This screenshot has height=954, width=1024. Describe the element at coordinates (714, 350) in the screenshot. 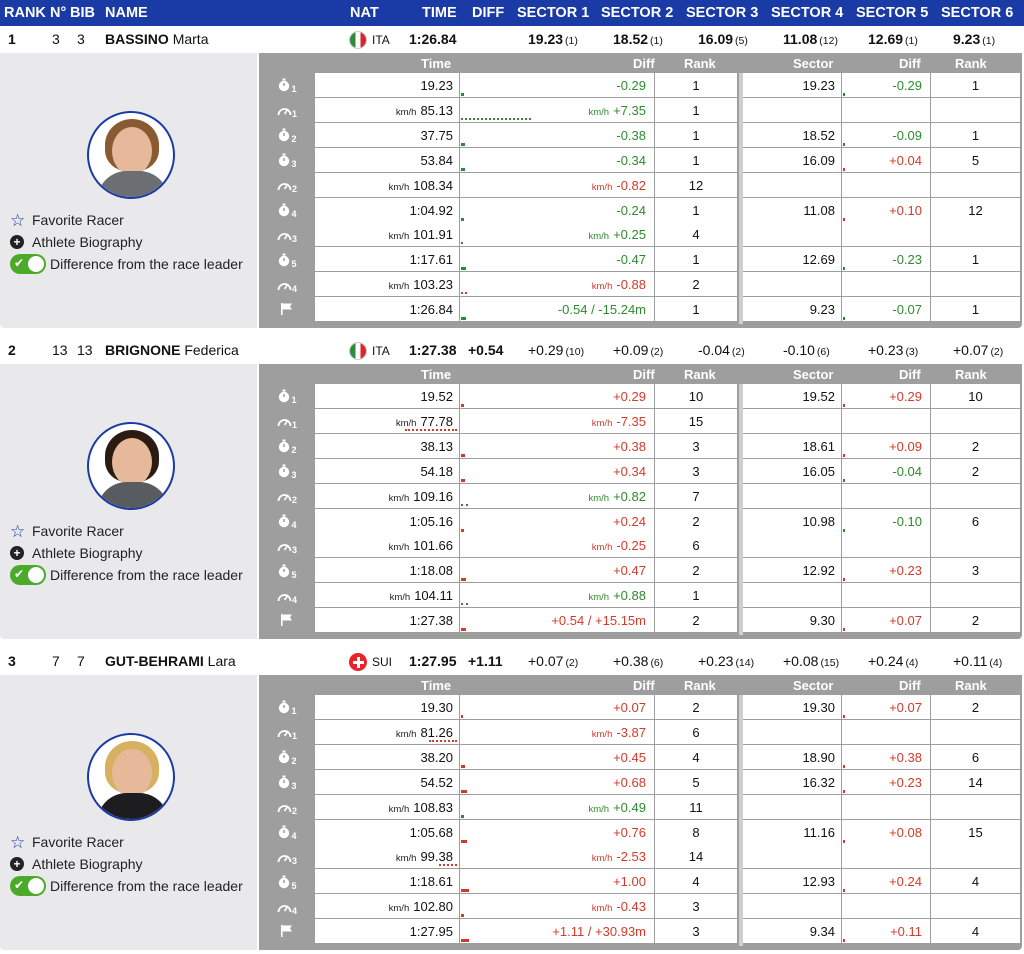

I see `sector-value: -0.04` at that location.